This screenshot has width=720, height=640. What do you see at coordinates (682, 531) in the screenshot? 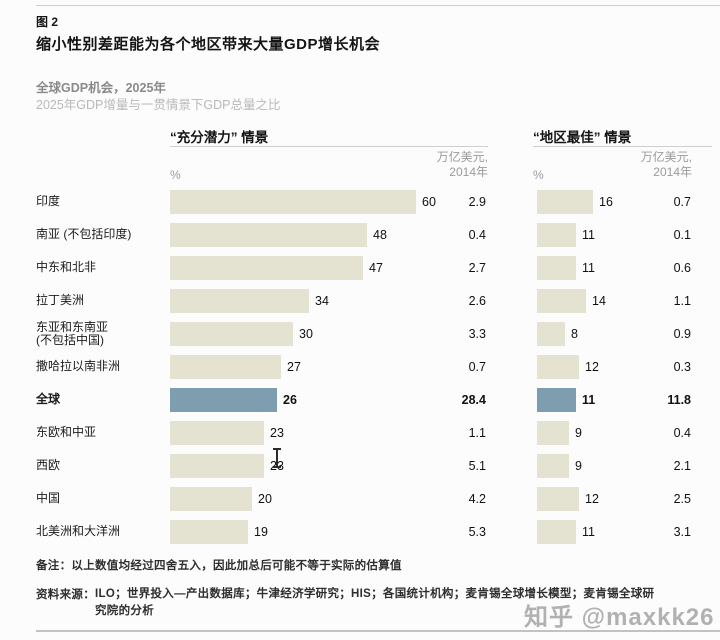
I see `best-in-region-trillion-value: 3.1` at bounding box center [682, 531].